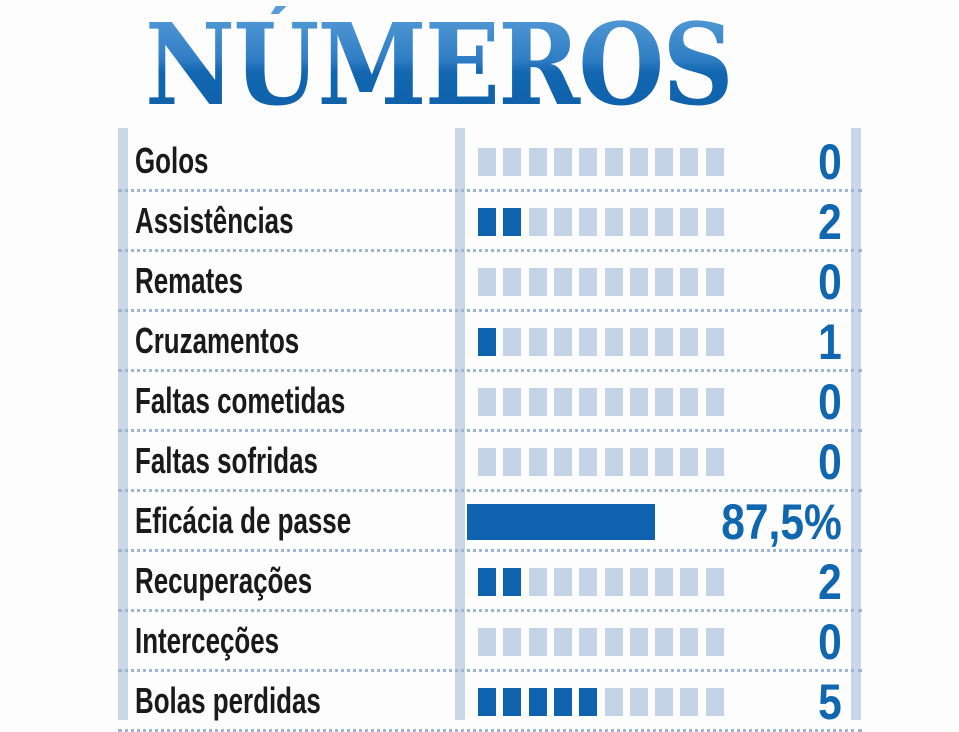  Describe the element at coordinates (240, 400) in the screenshot. I see `stat-label: Faltas cometidas` at that location.